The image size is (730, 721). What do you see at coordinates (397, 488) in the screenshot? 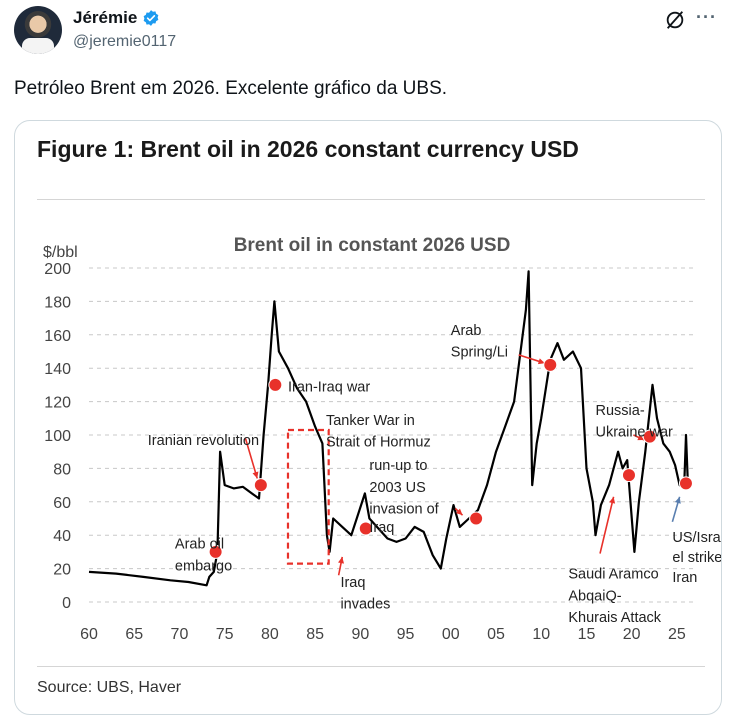
I see `annotation-label: 2003 US` at bounding box center [397, 488].